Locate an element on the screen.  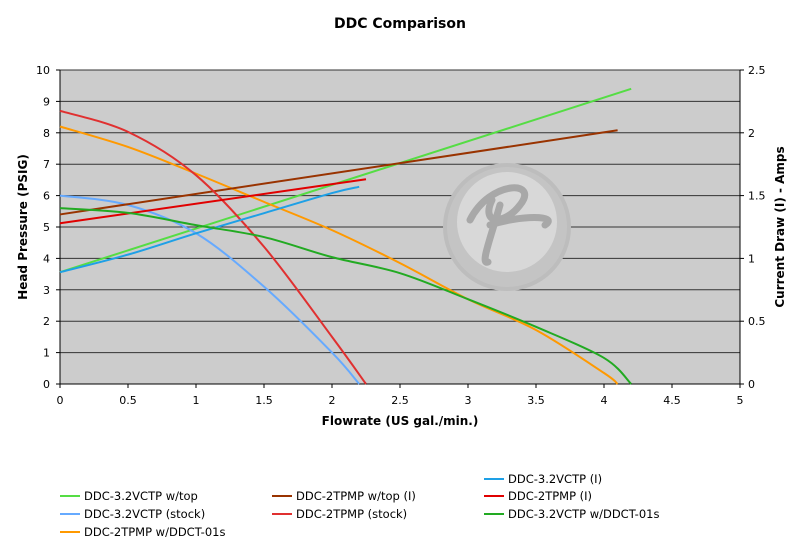
y-tick-label: 8 is located at coordinates (46, 133).